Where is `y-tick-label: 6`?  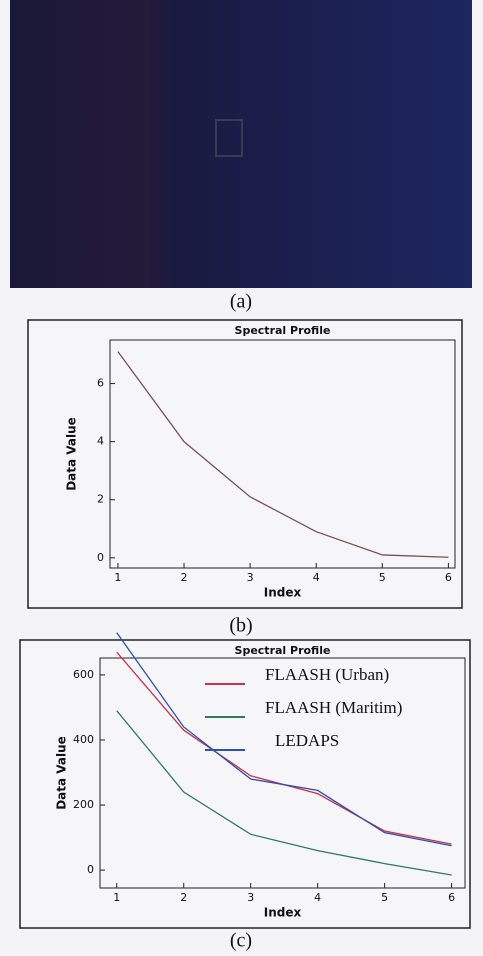
y-tick-label: 6 is located at coordinates (100, 383).